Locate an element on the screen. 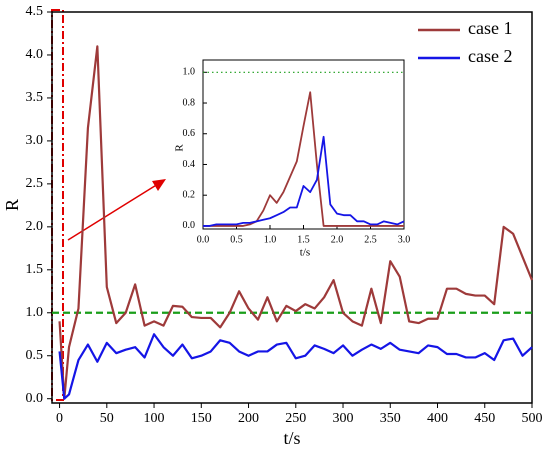  x-tick-label: 0 is located at coordinates (59, 418).